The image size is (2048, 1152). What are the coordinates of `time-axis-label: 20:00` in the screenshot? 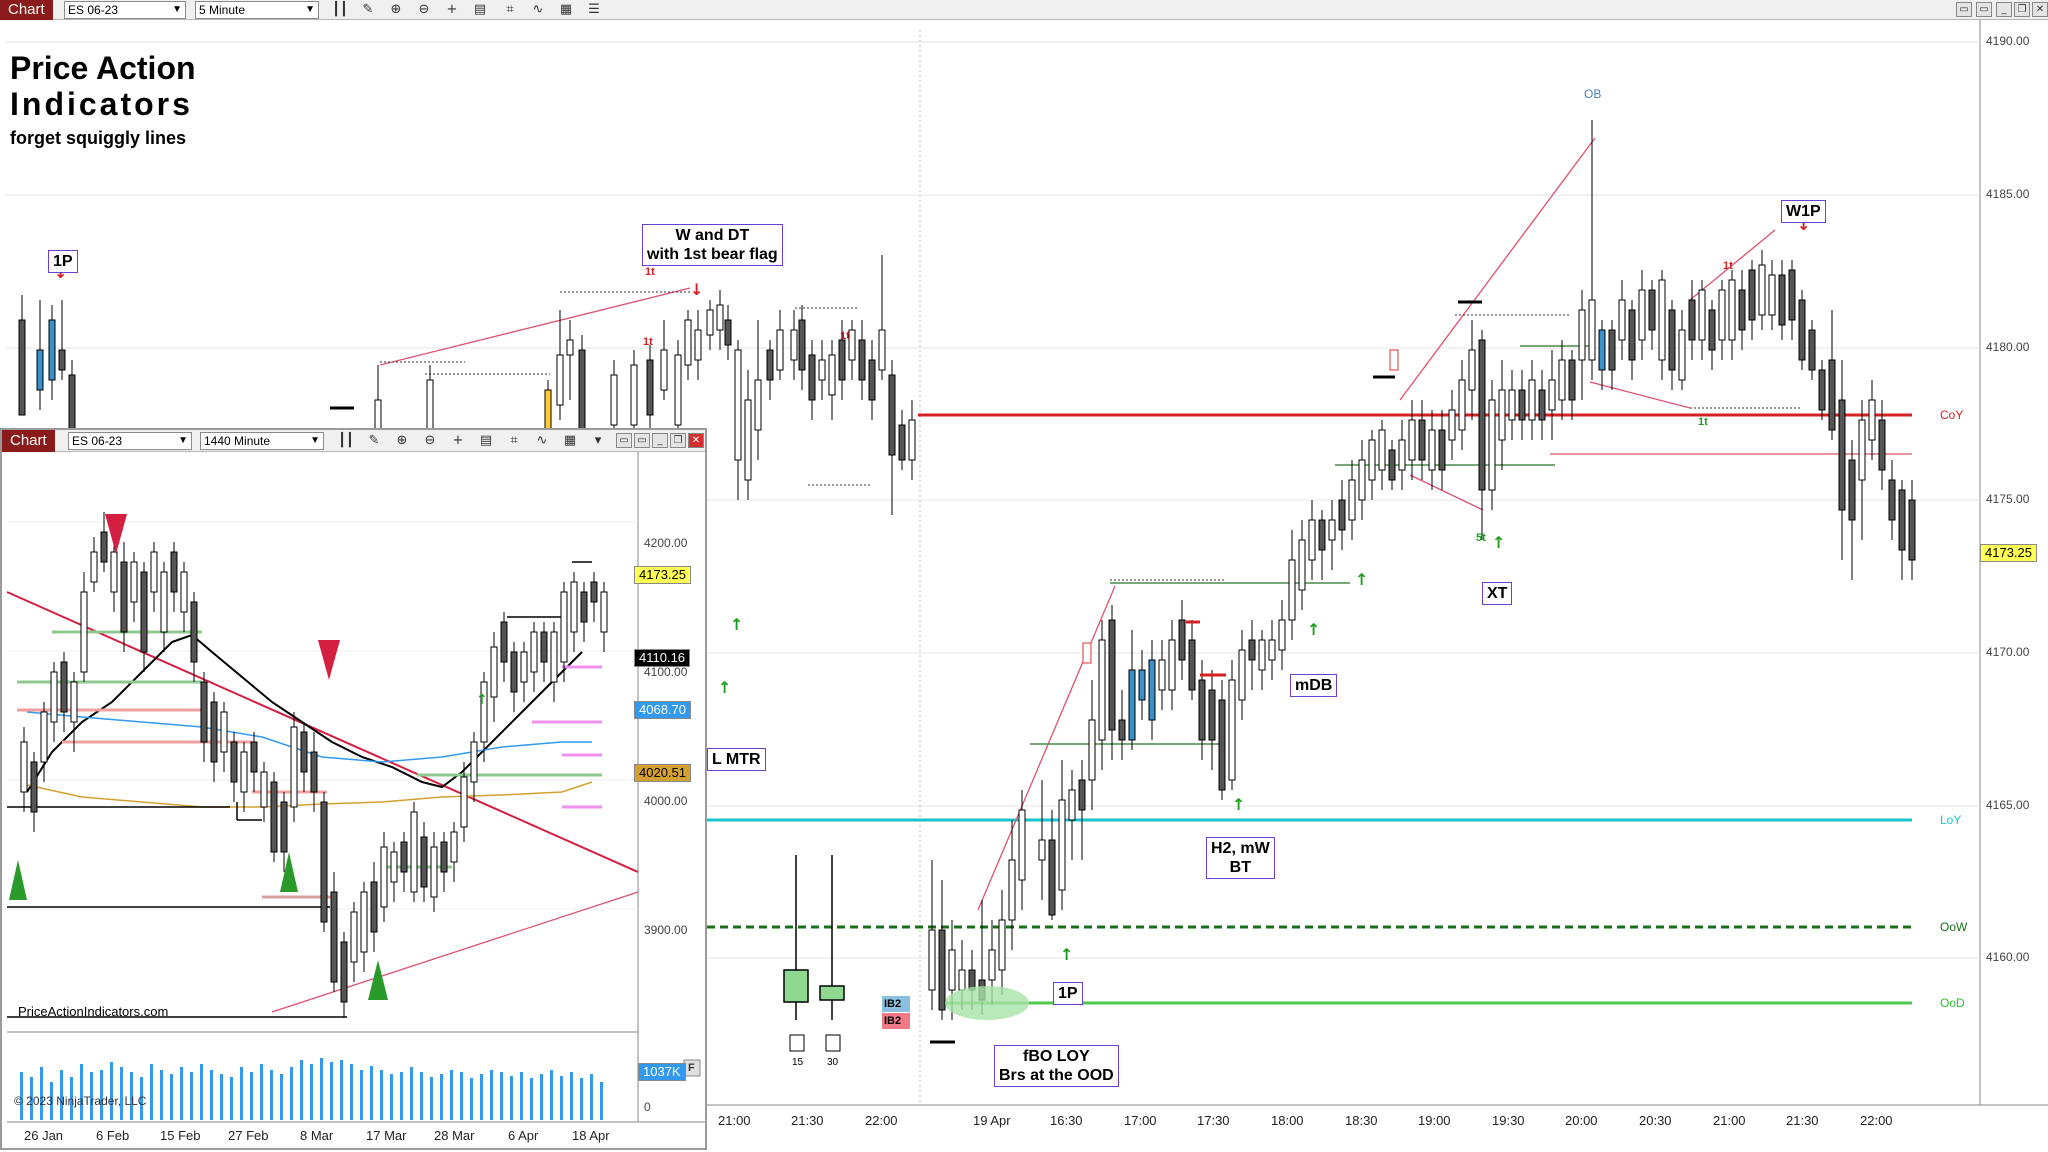 It's located at (1581, 1120).